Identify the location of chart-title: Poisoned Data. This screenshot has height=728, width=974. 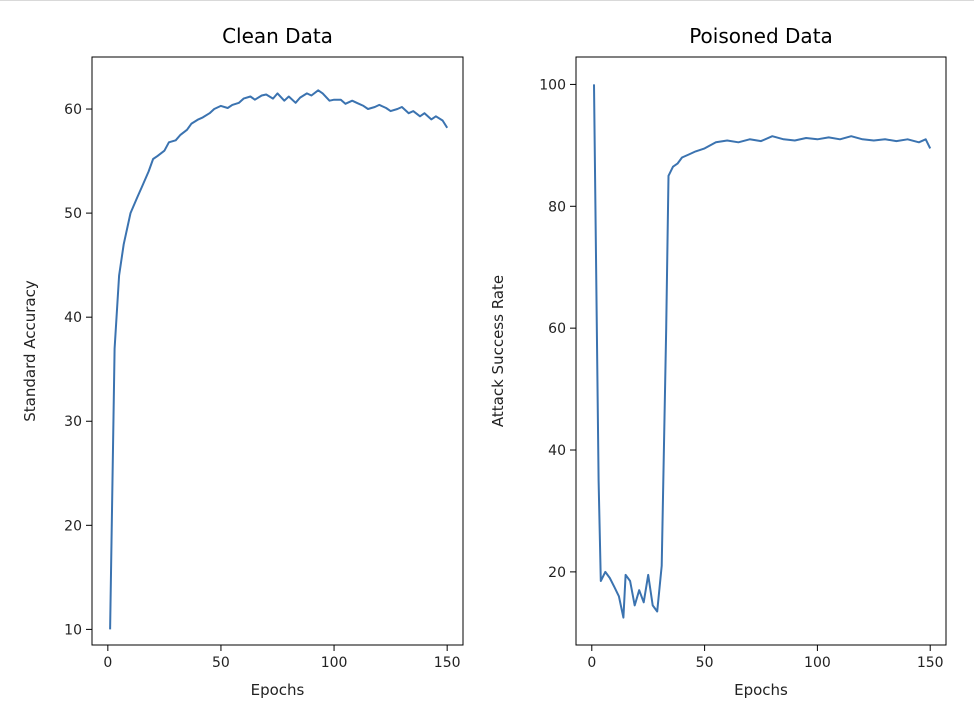
(761, 36).